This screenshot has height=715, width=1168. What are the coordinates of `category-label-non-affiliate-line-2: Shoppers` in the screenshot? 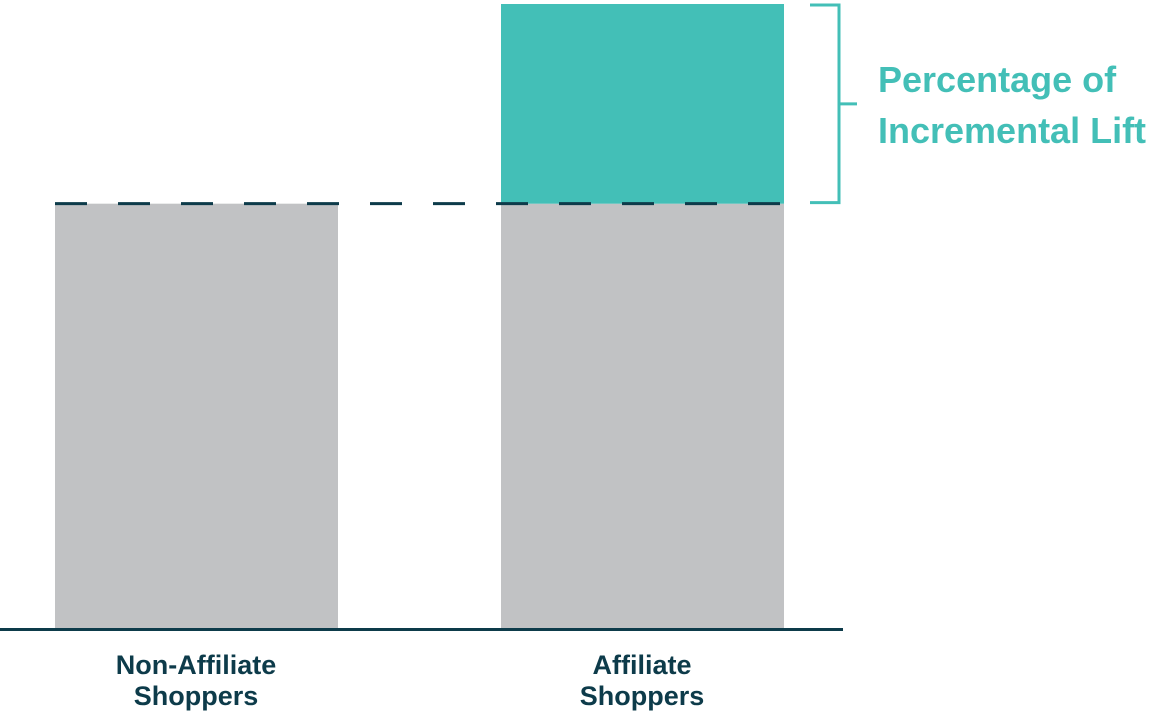 It's located at (196, 696).